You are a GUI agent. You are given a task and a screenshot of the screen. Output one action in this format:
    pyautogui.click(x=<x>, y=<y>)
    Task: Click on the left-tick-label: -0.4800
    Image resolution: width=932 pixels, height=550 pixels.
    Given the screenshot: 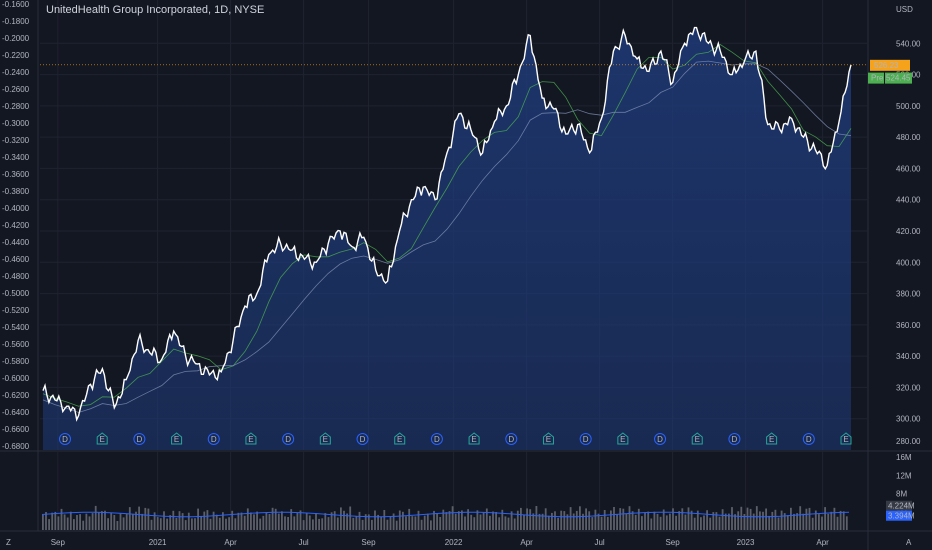 What is the action you would take?
    pyautogui.click(x=16, y=276)
    